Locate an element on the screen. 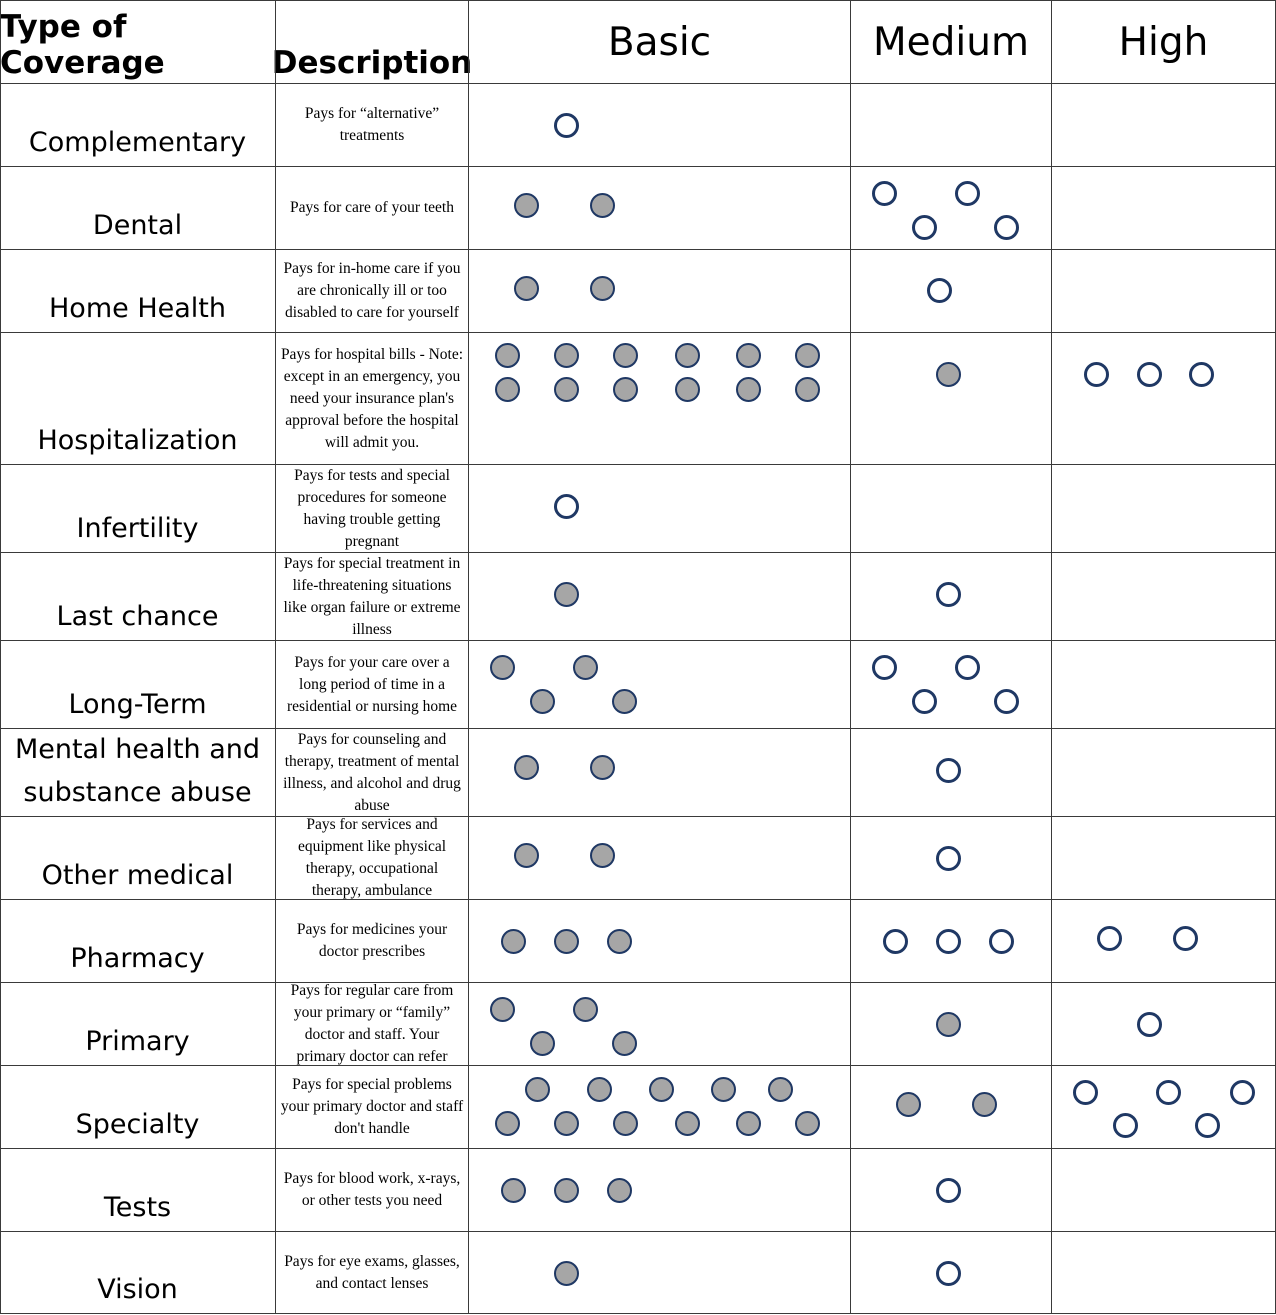 The height and width of the screenshot is (1315, 1276). coverage-type-mental-health-and-substance-abuse: Mental health and substance abuse is located at coordinates (137, 771).